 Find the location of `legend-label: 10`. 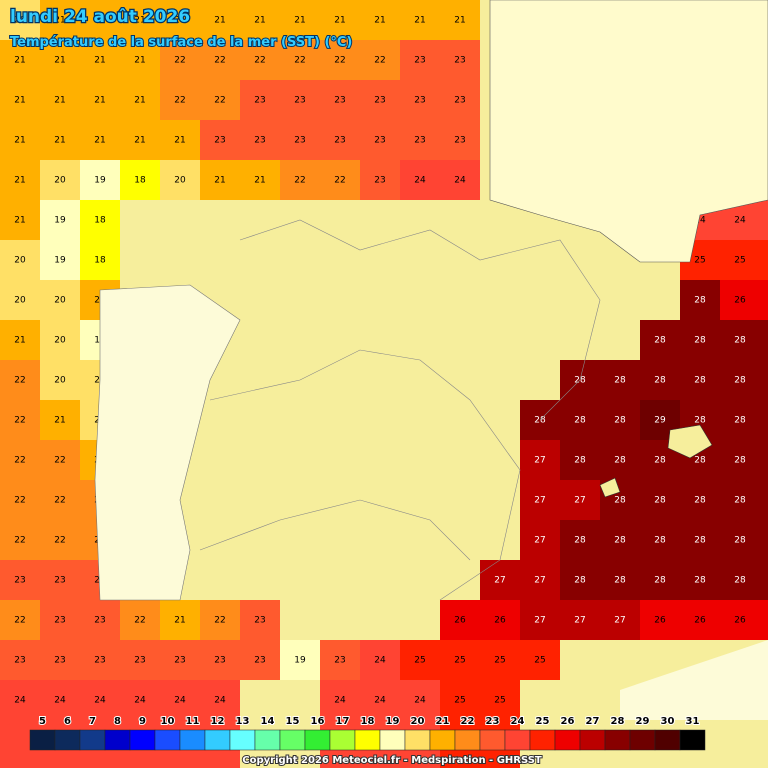

legend-label: 10 is located at coordinates (168, 721).